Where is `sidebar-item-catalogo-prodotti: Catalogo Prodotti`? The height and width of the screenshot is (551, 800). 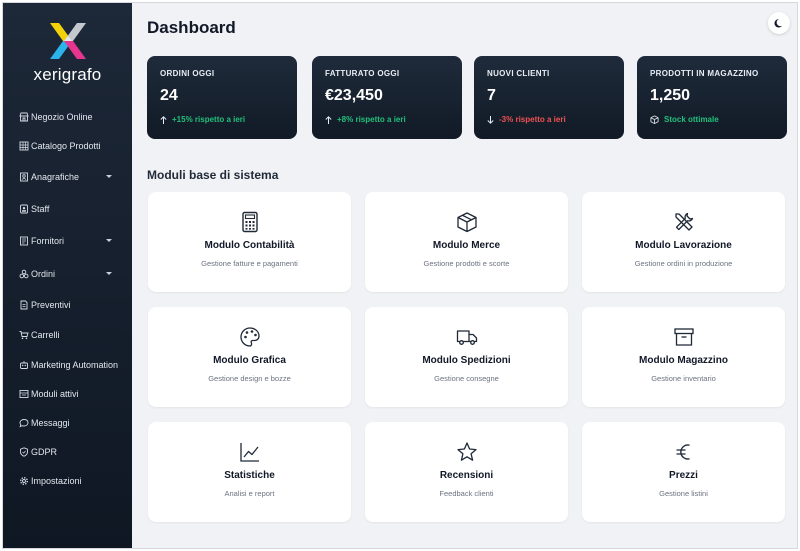 sidebar-item-catalogo-prodotti: Catalogo Prodotti is located at coordinates (67, 146).